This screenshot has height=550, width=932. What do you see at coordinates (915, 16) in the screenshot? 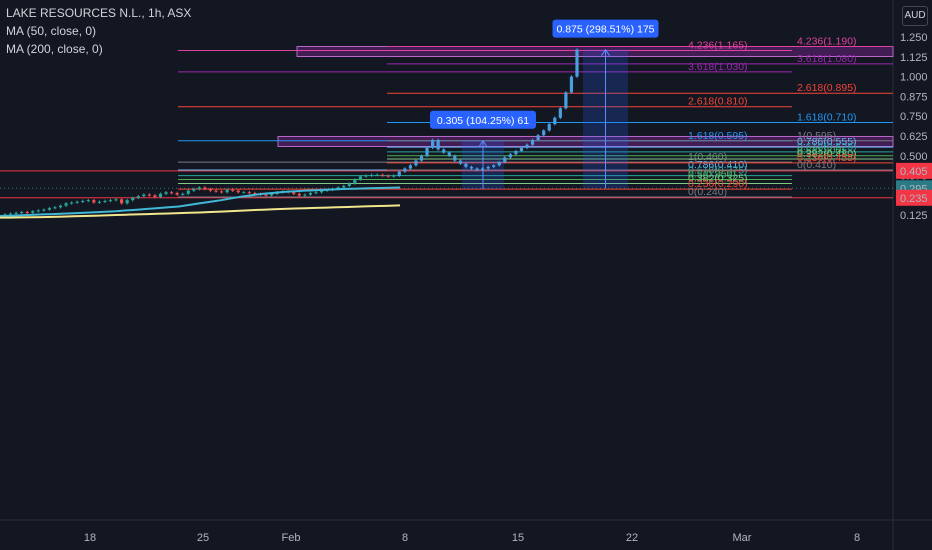
I see `currency-button: AUD` at bounding box center [915, 16].